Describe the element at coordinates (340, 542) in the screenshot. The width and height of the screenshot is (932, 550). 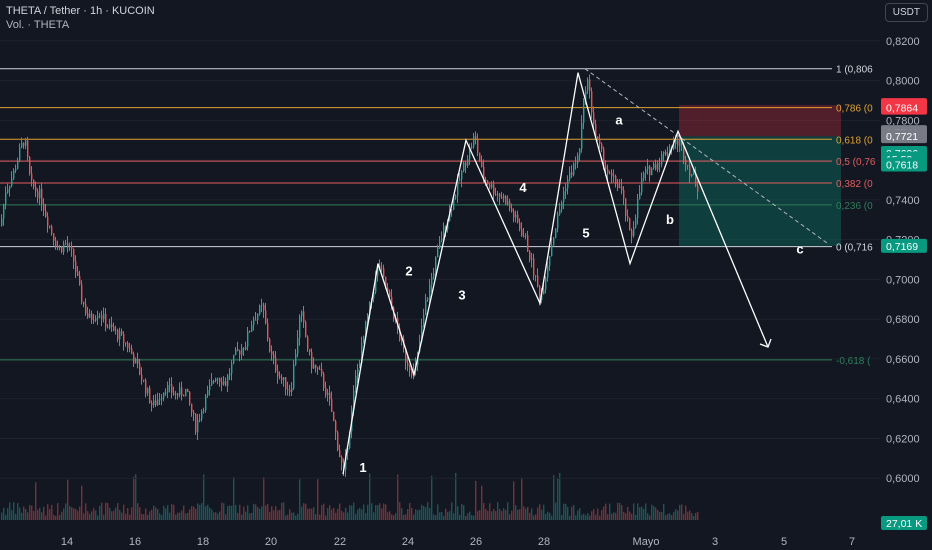
I see `time-tick-label: 22` at that location.